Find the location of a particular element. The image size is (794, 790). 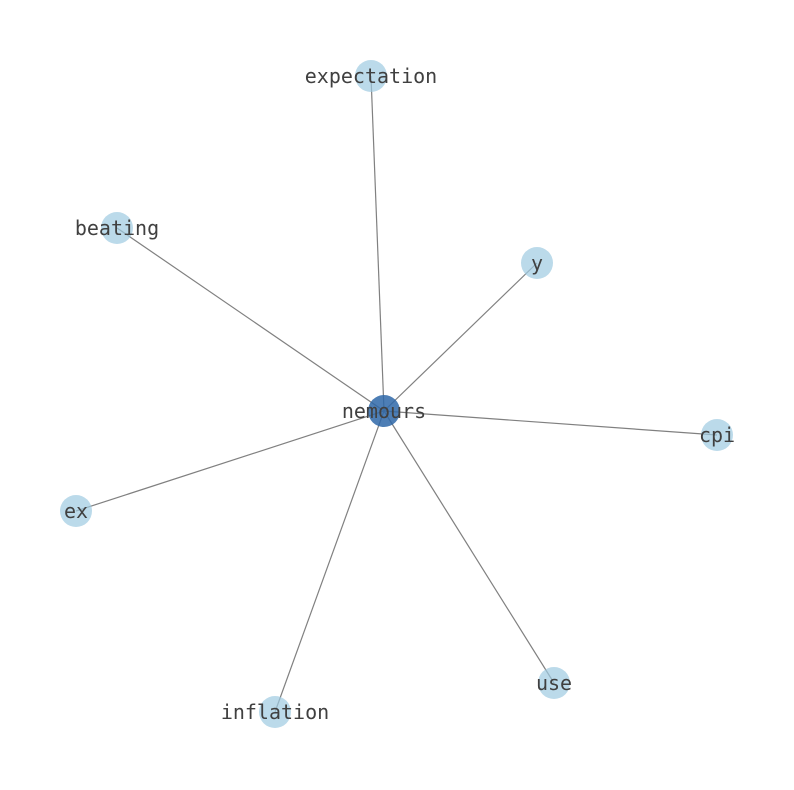

node-label-expectation: expectation is located at coordinates (371, 76).